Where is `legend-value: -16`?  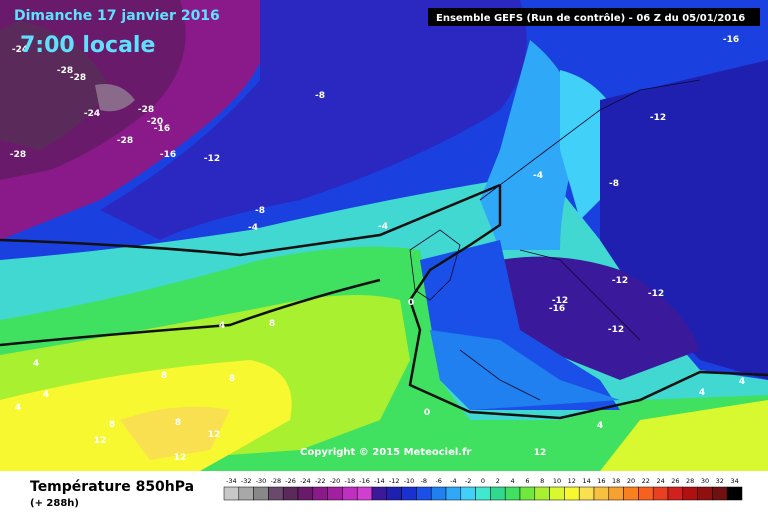
legend-value: -16 is located at coordinates (364, 481).